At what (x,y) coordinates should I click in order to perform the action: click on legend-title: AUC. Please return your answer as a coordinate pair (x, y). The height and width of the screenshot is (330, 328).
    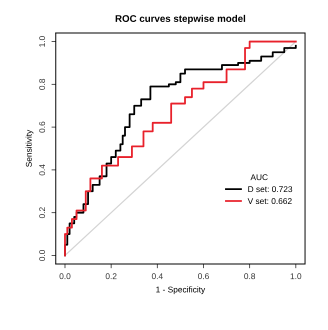
    Looking at the image, I should click on (259, 177).